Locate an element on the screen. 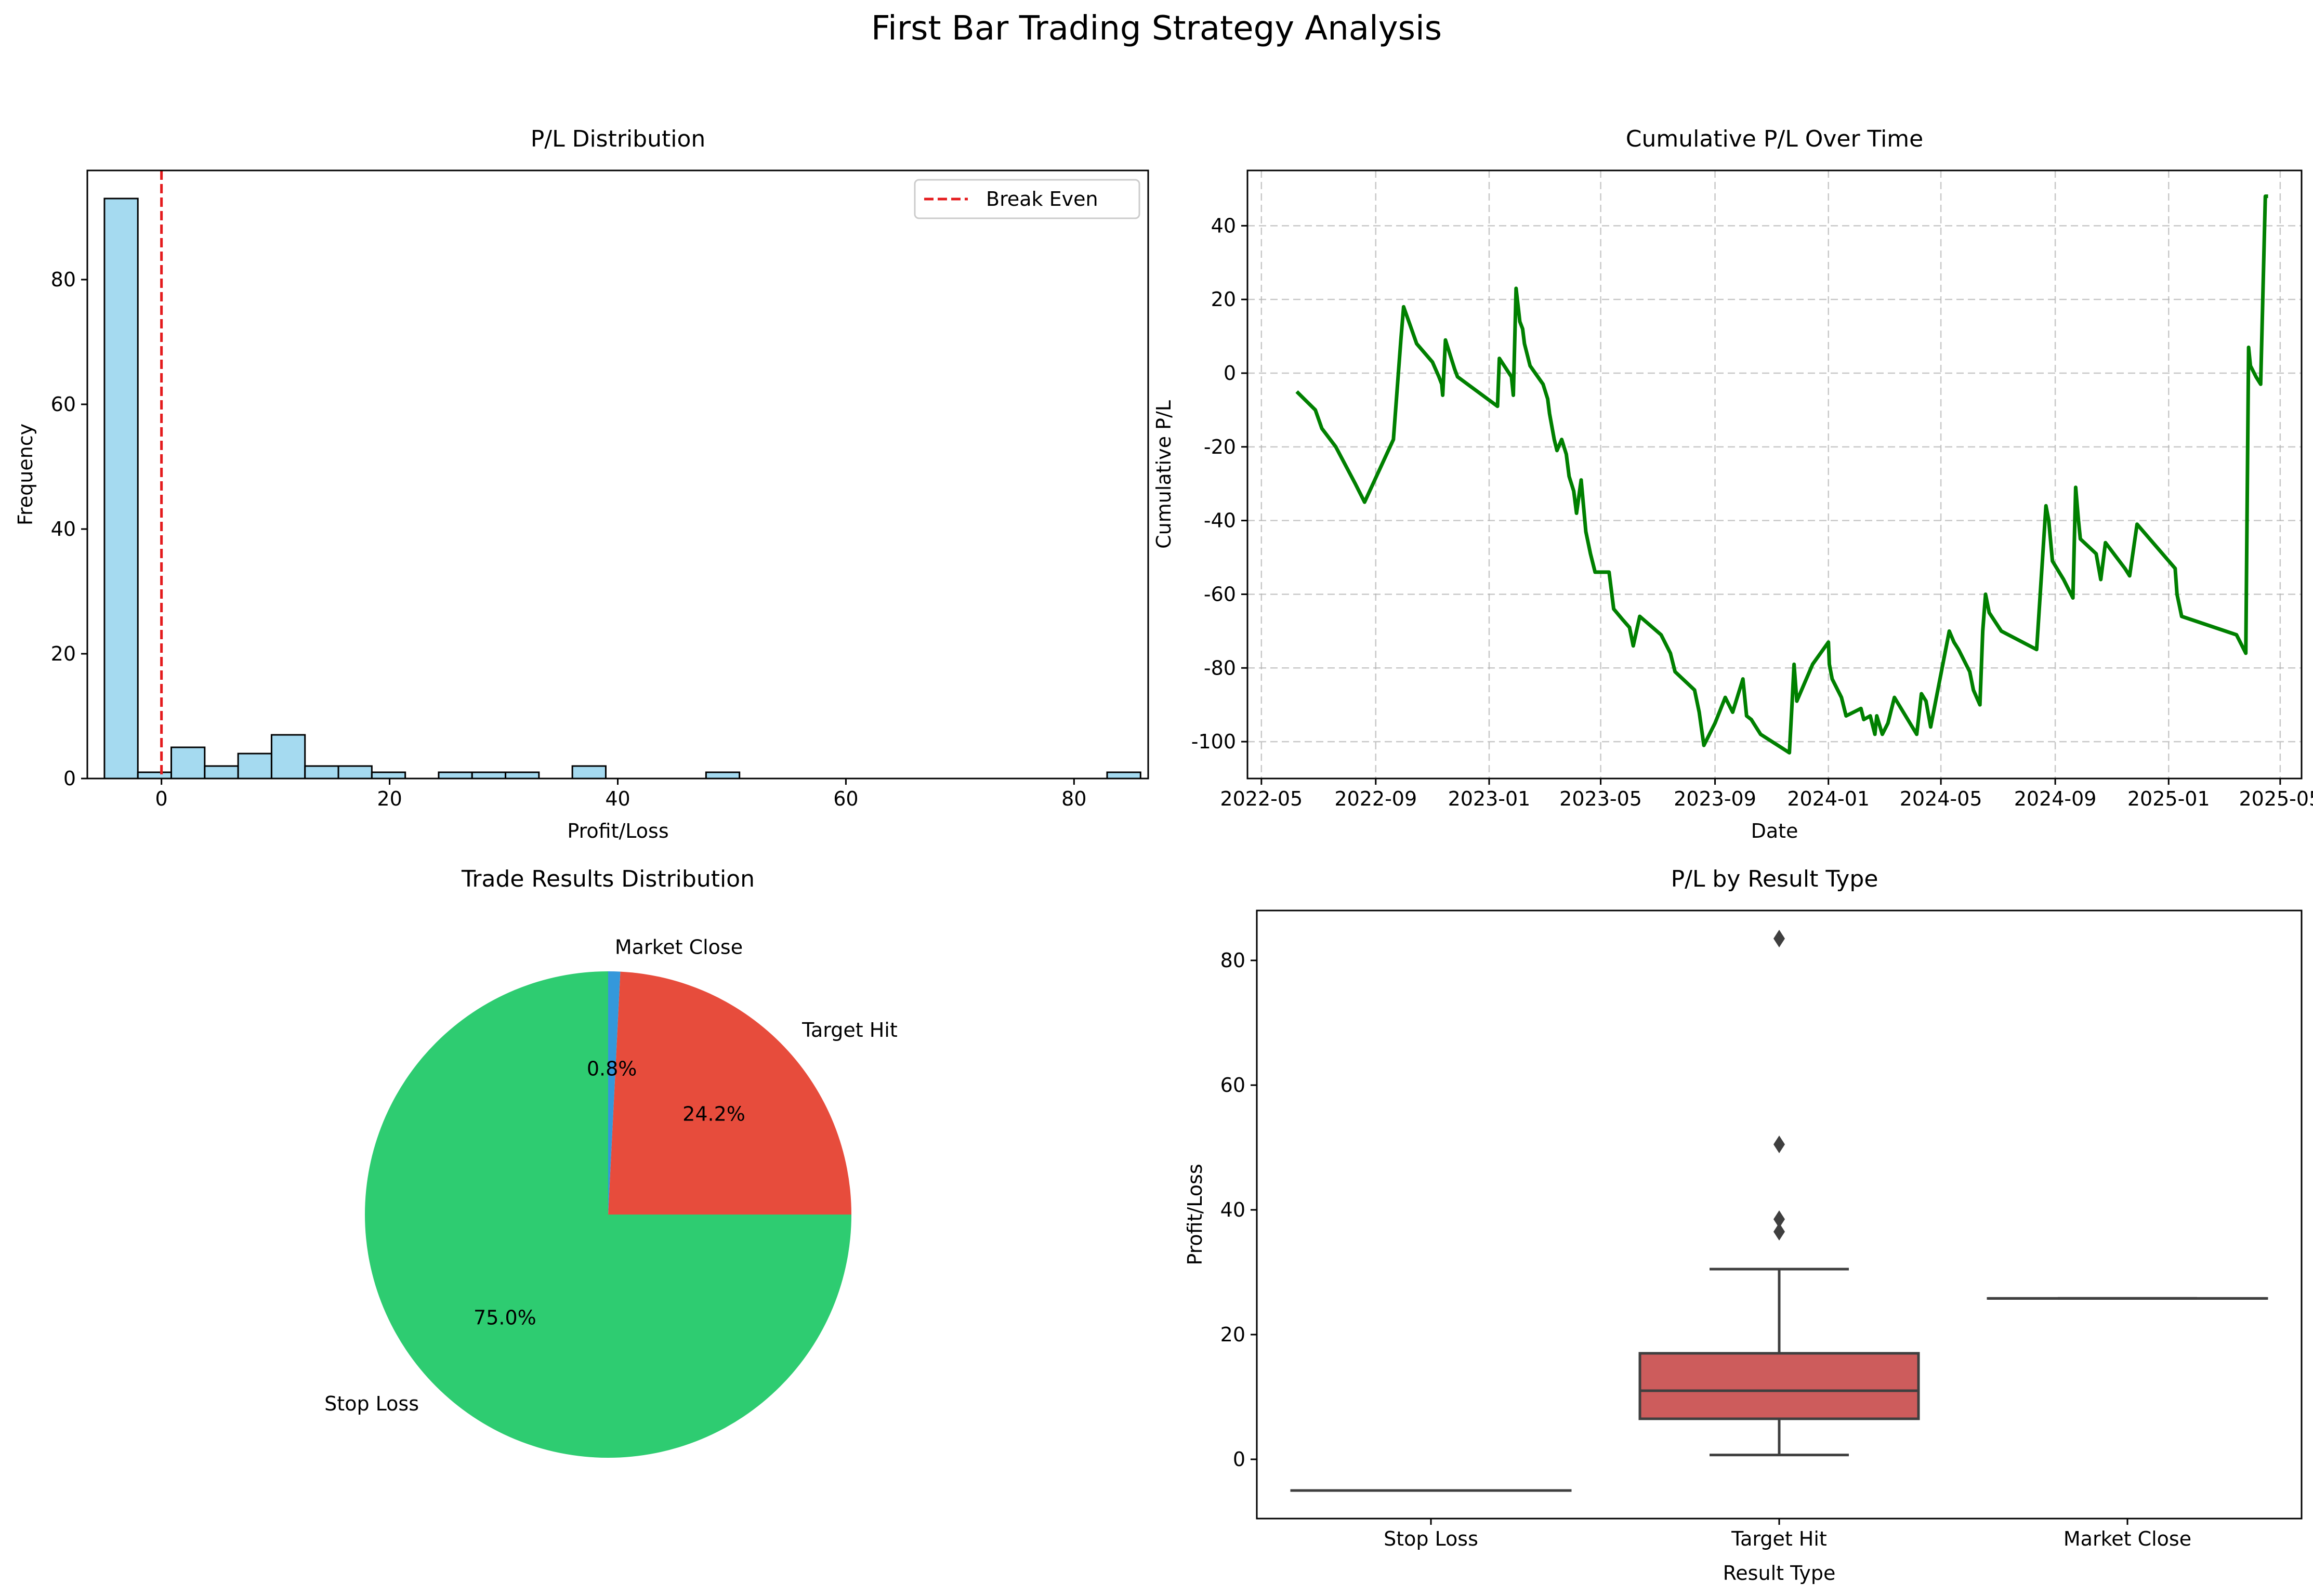 Image resolution: width=2313 pixels, height=1596 pixels. y-tick-label: -60 is located at coordinates (1220, 594).